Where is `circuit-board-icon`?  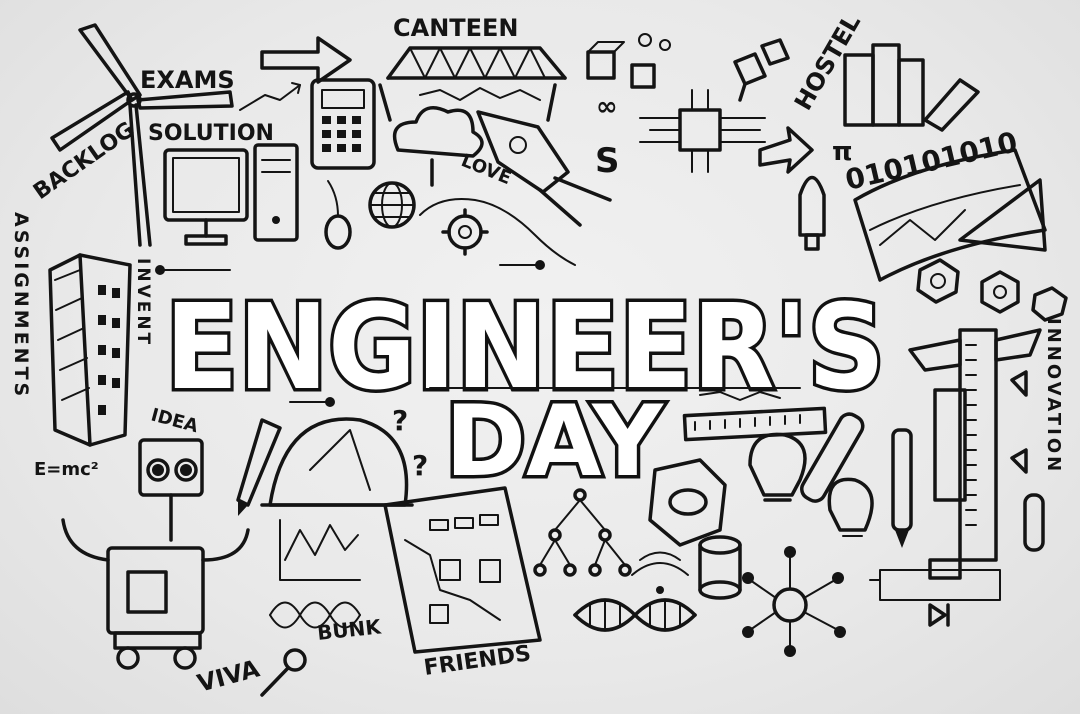
circuit-board-icon is located at coordinates (462, 570).